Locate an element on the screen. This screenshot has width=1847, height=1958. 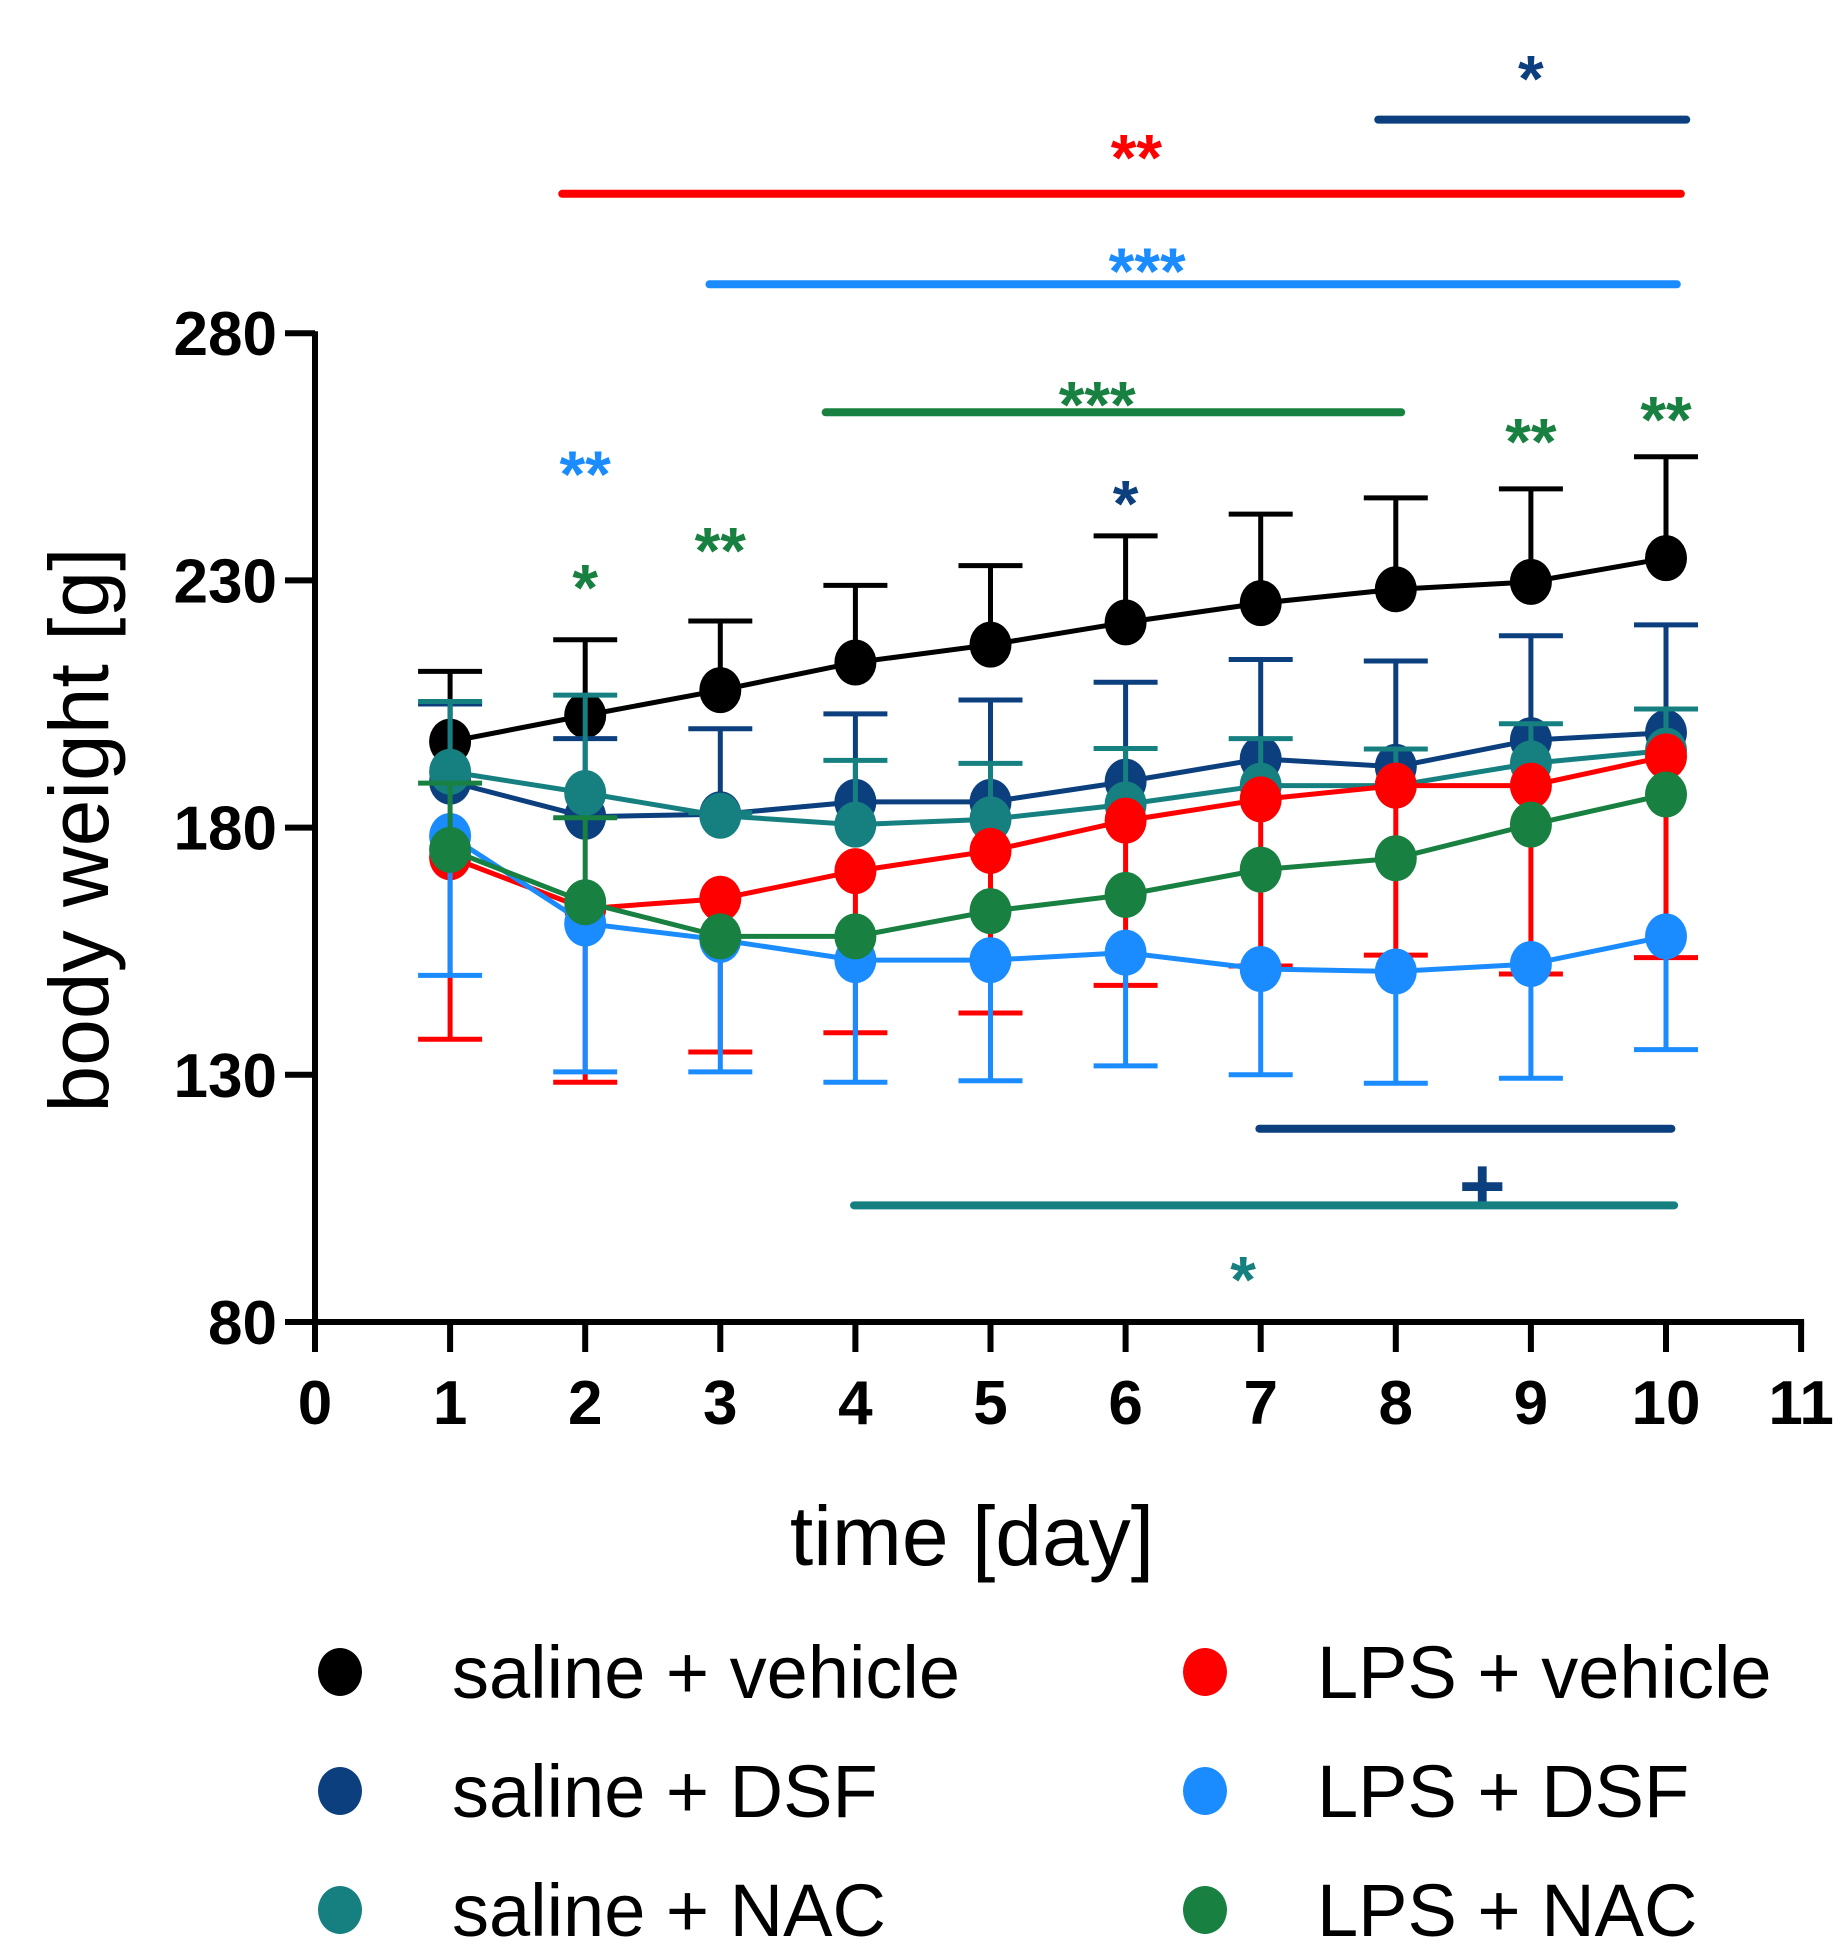
series-saline-dsf is located at coordinates (1058, 731).